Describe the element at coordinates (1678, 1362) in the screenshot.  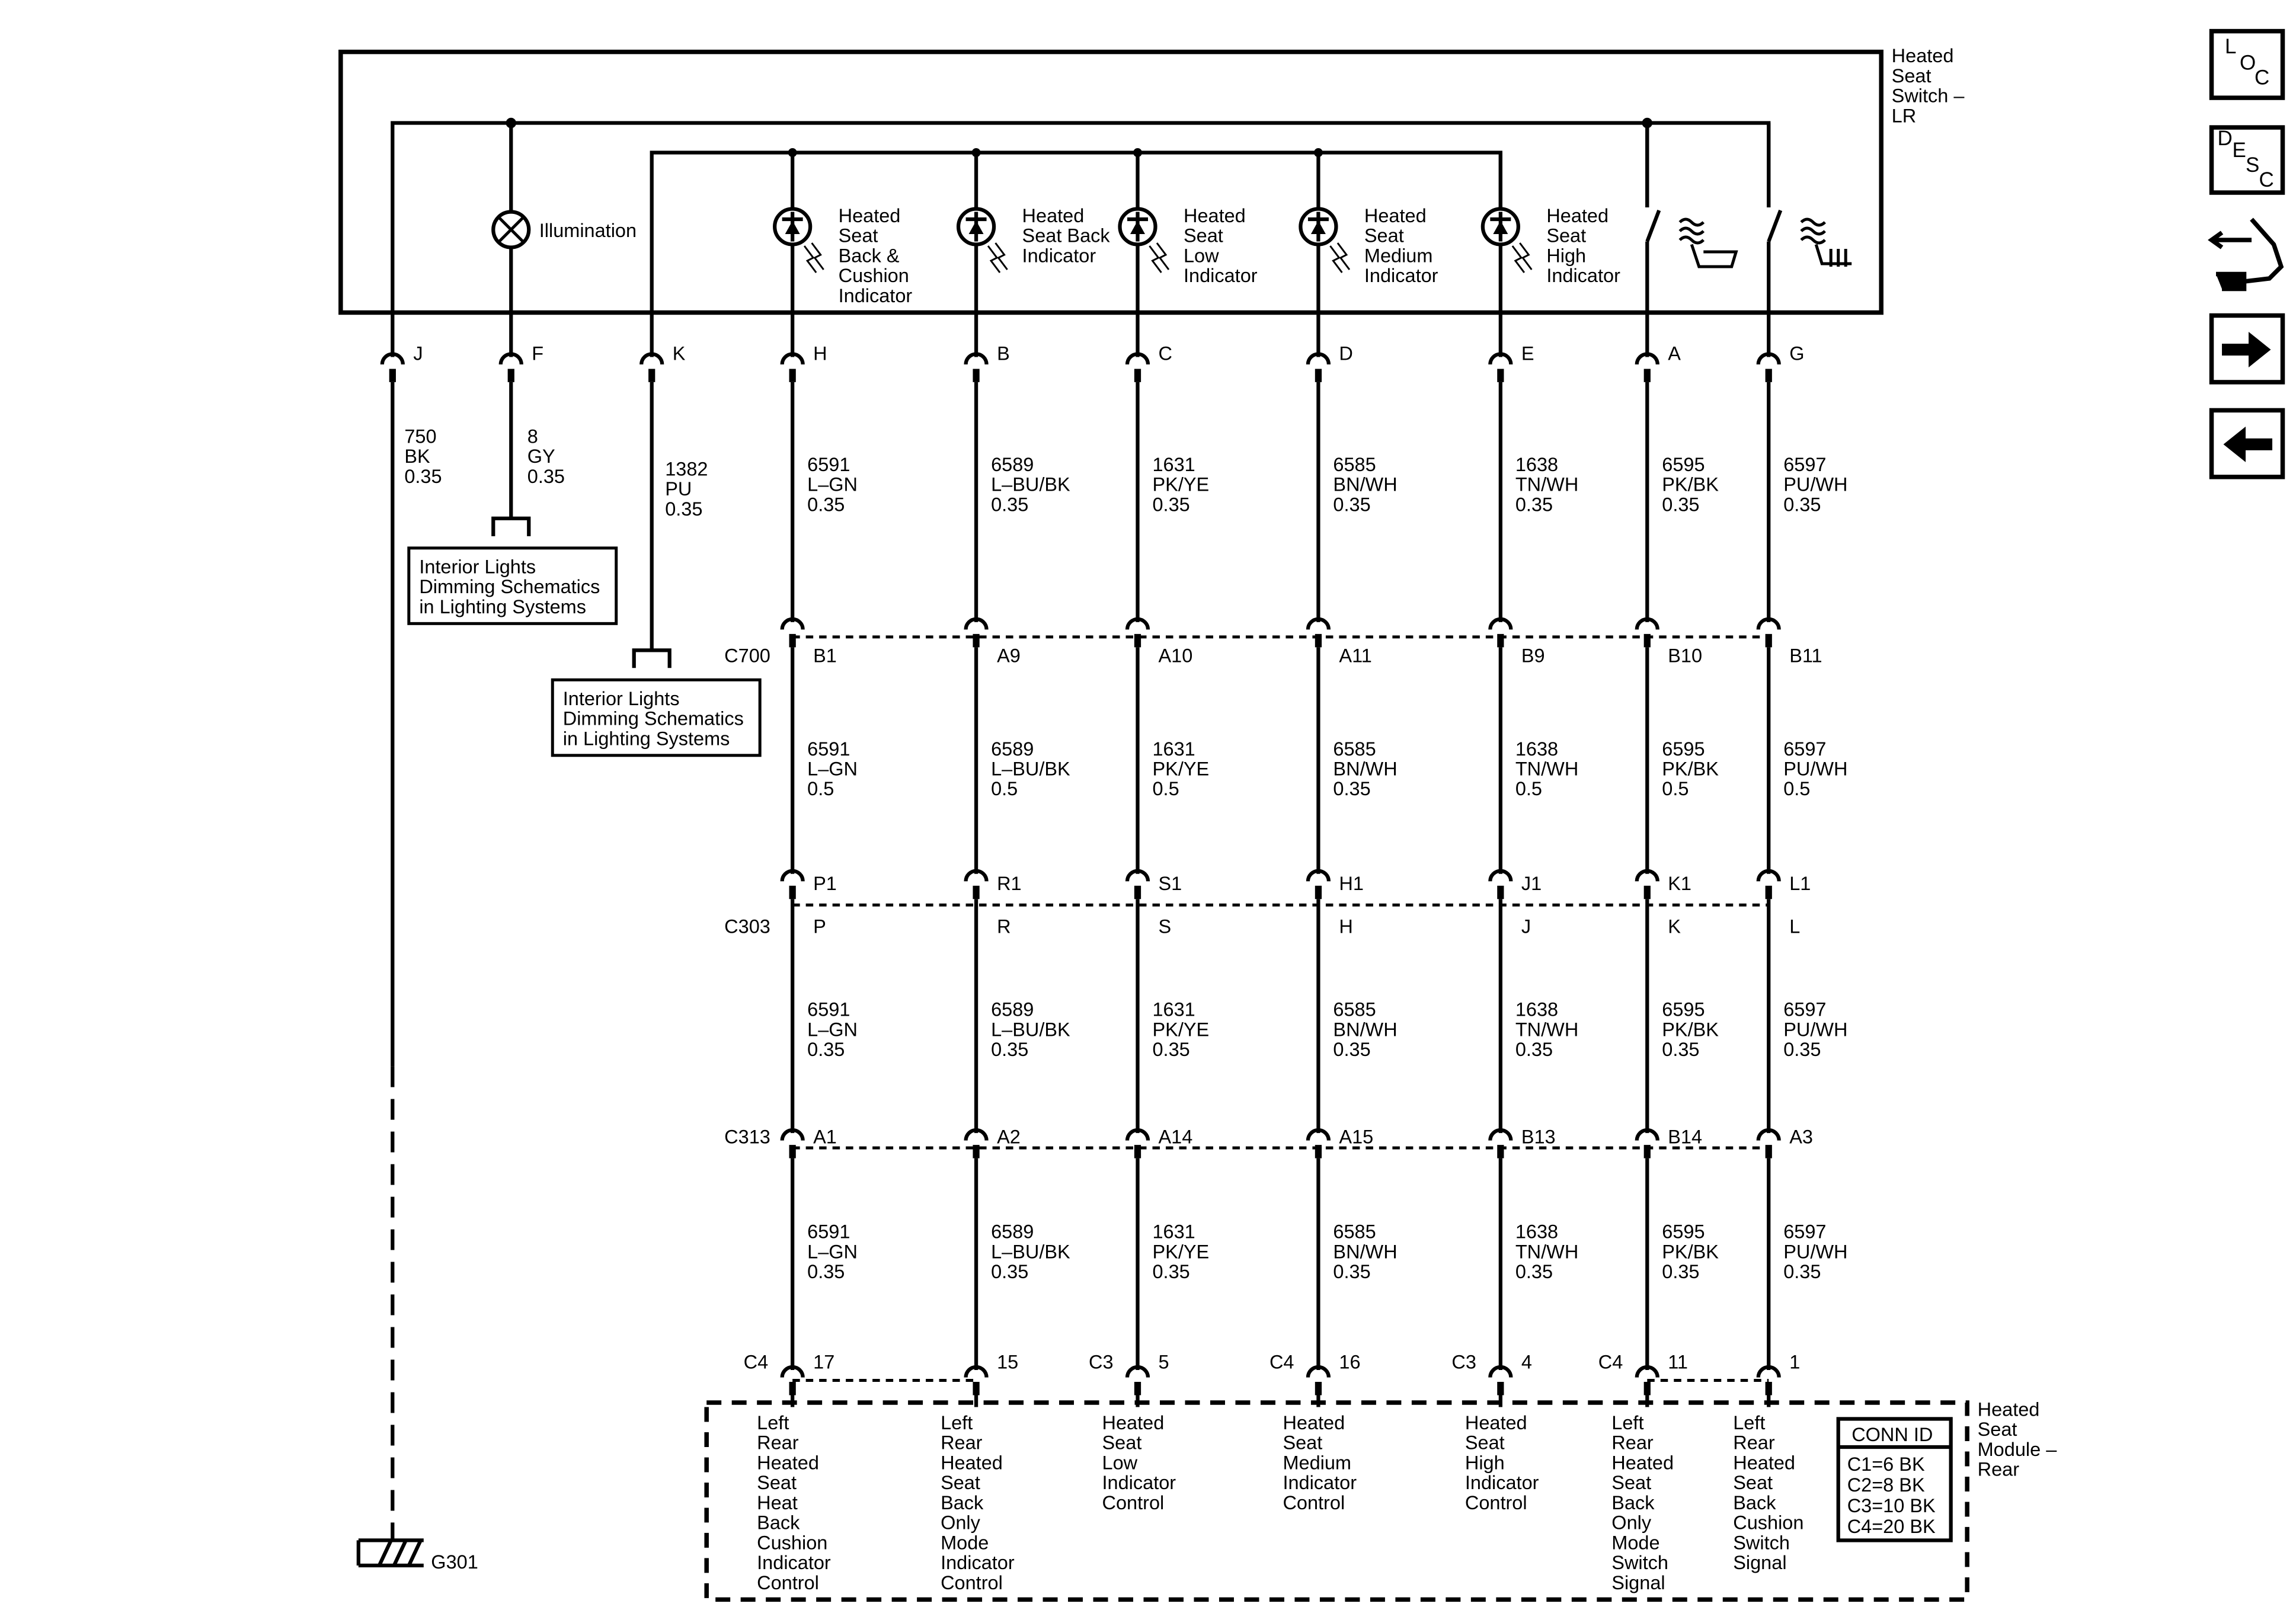
I see `module-pin-label: 11` at that location.